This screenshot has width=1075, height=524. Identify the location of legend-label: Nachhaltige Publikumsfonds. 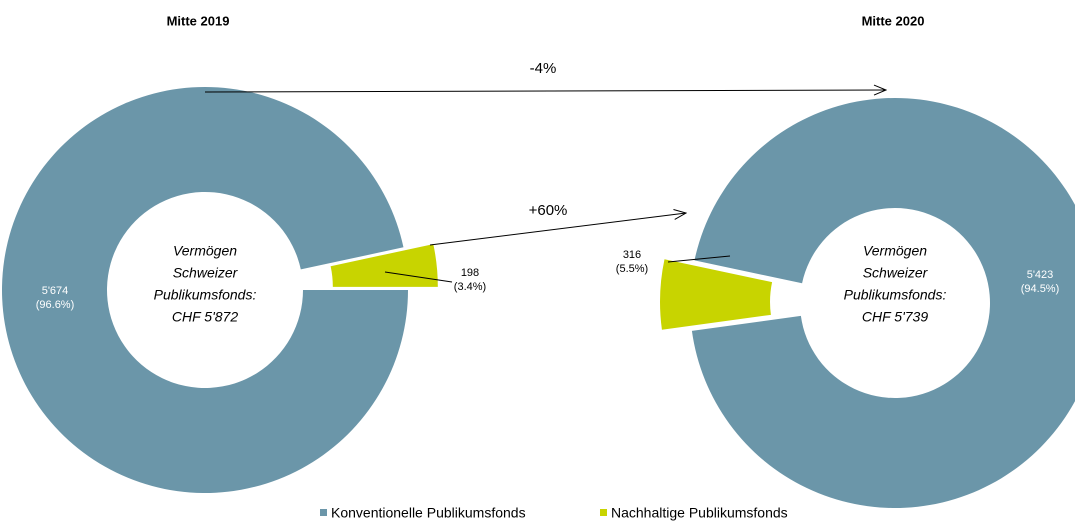
(699, 513).